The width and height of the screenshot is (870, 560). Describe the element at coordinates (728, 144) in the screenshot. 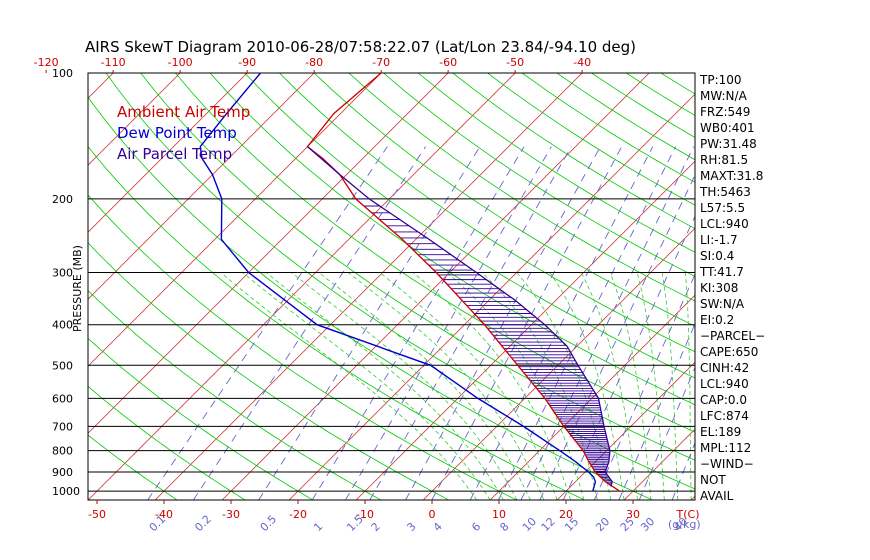

I see `stability-index-label: PW:31.48` at that location.